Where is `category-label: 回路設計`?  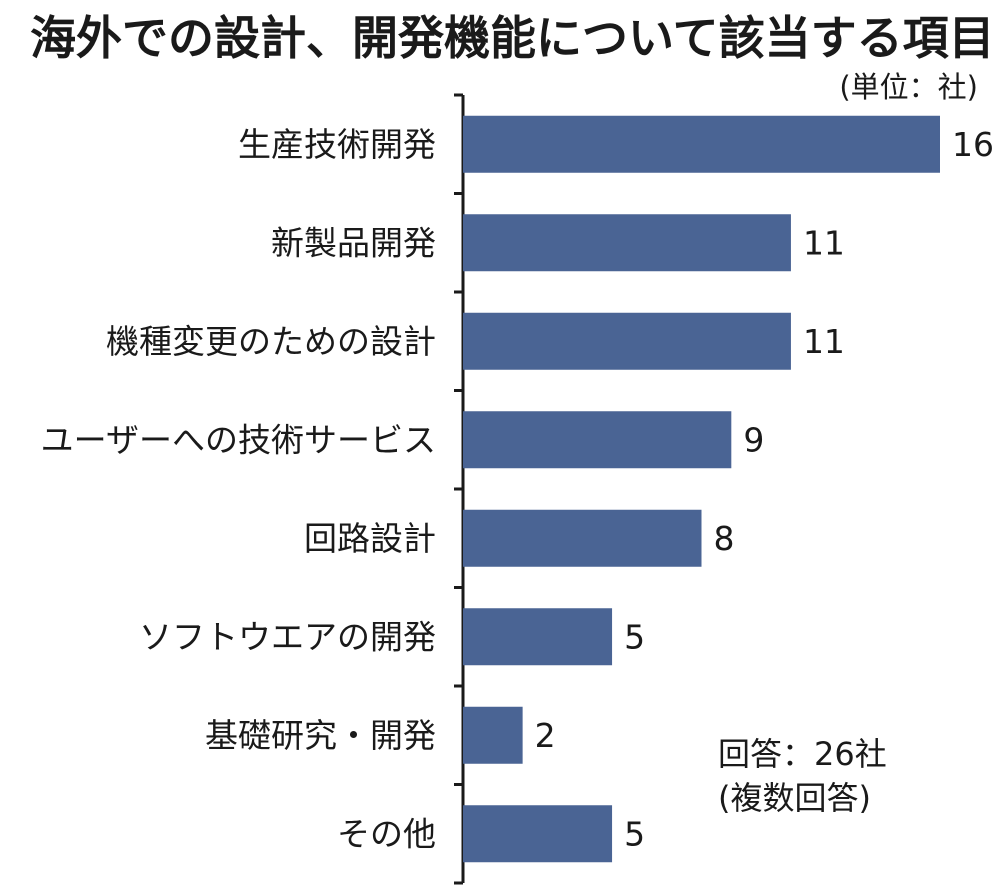
category-label: 回路設計 is located at coordinates (370, 538).